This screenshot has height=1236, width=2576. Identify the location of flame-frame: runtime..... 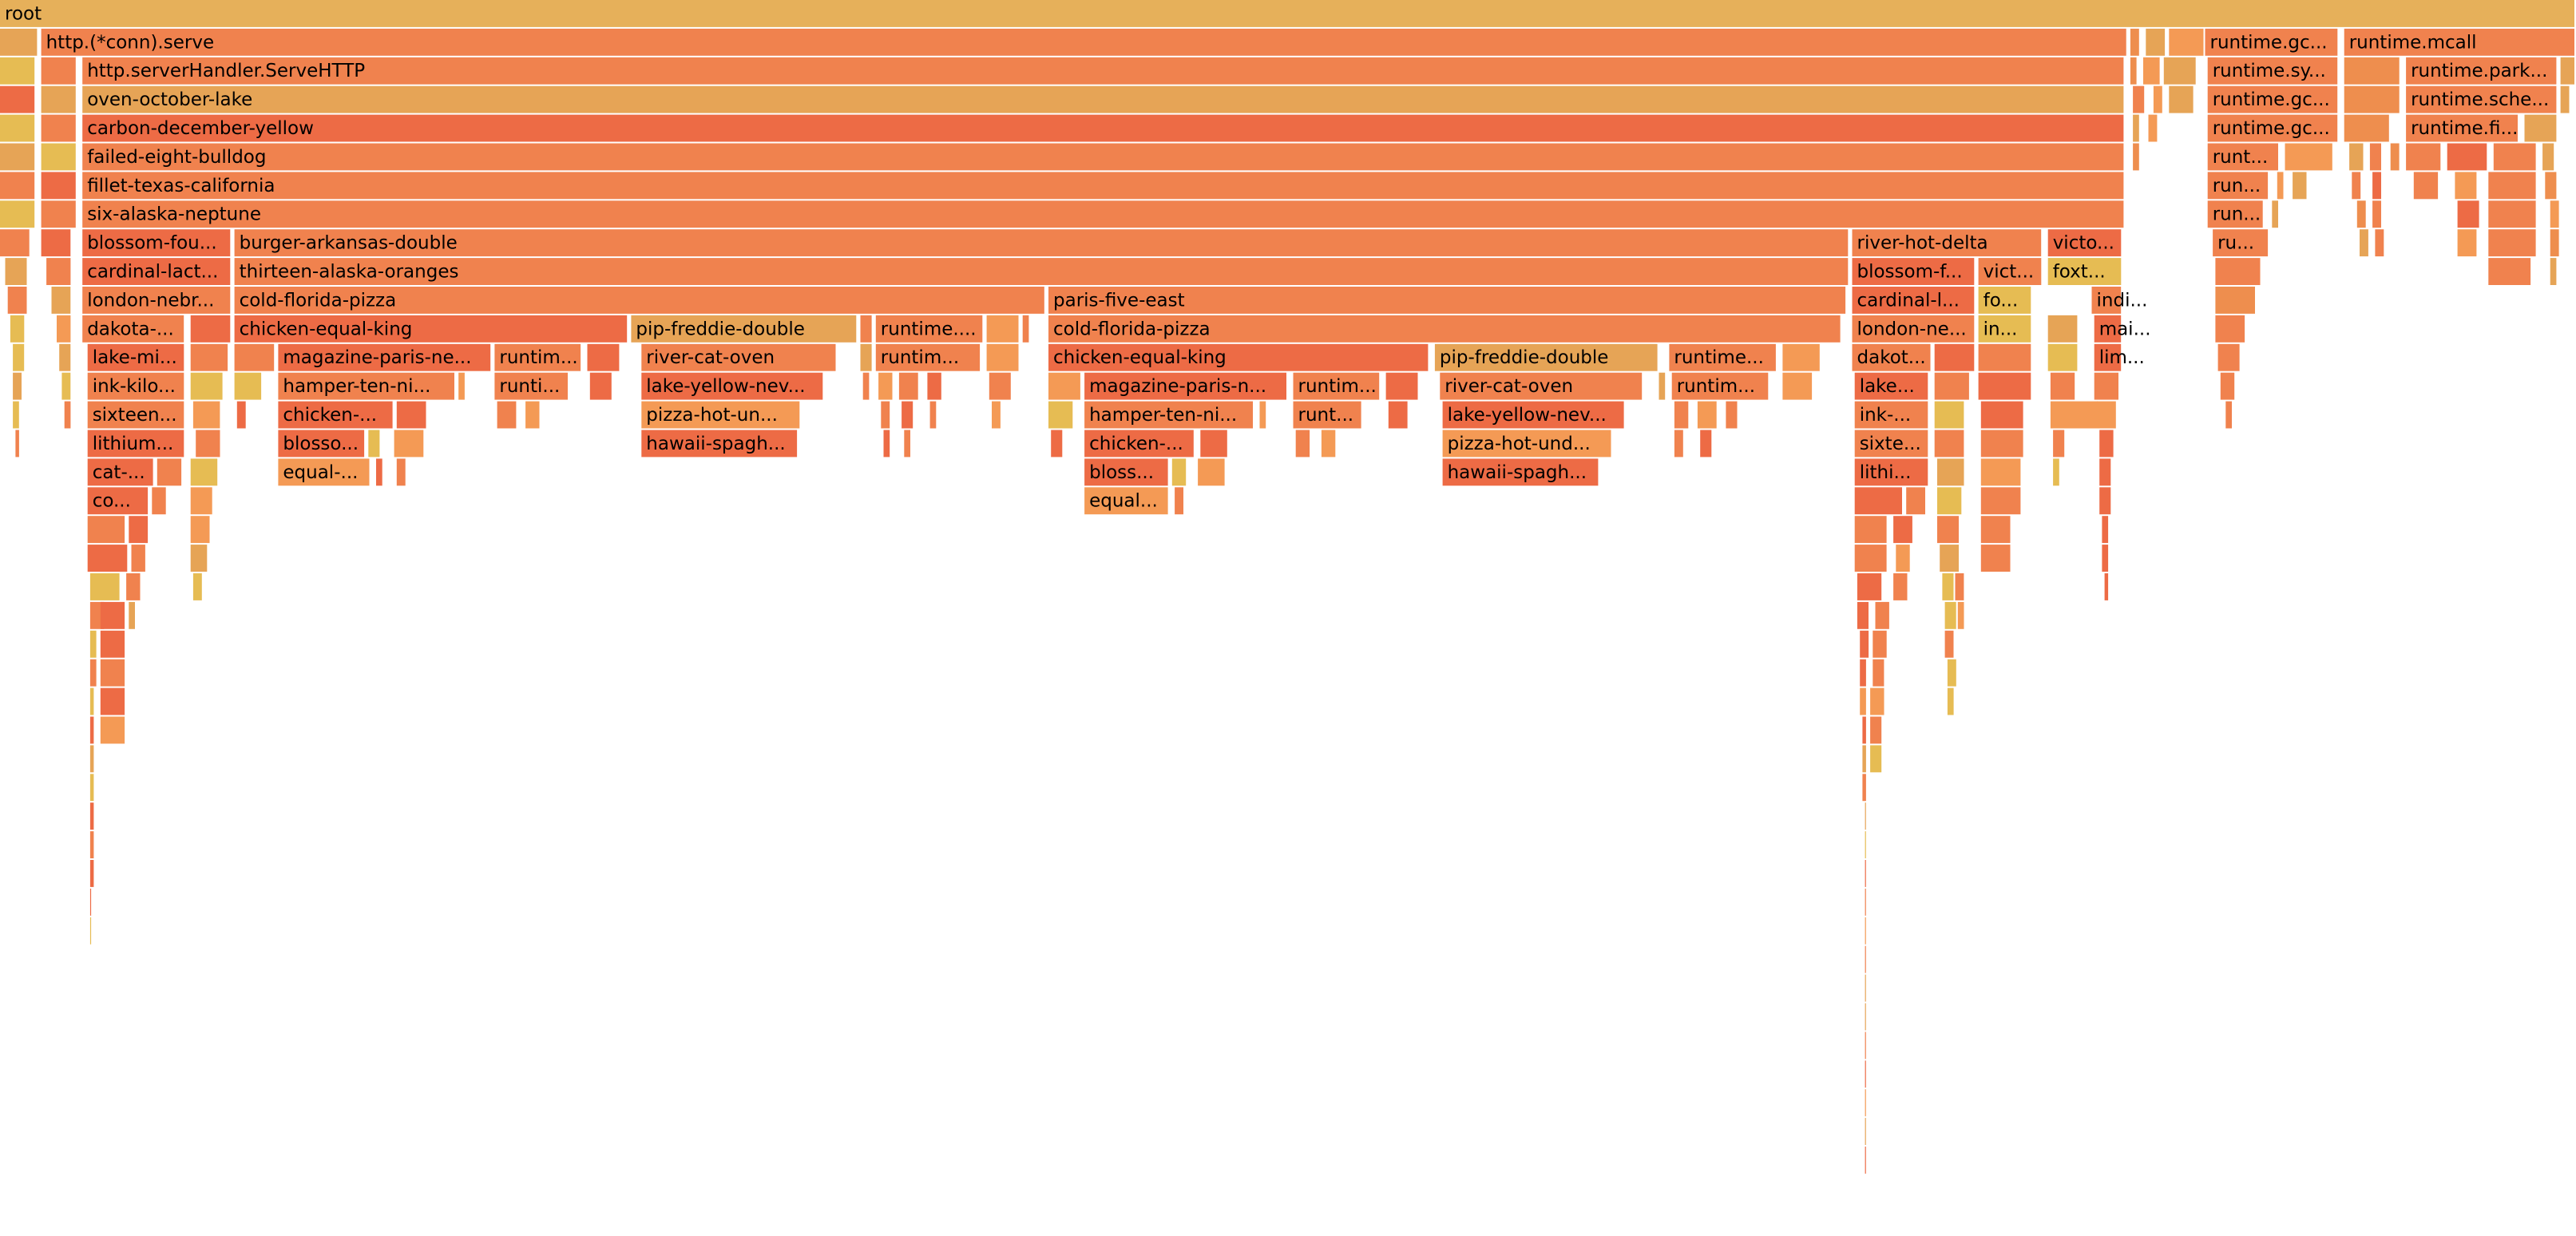
(929, 329).